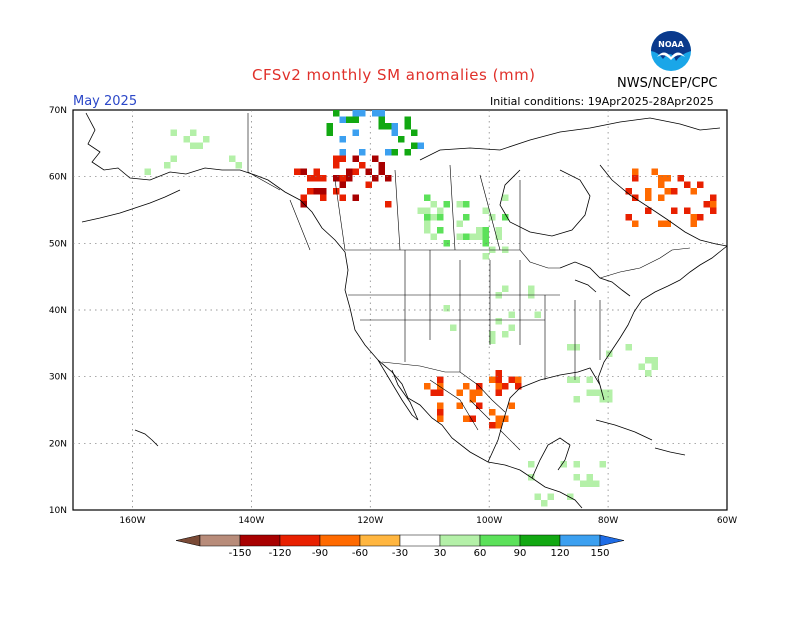 Image resolution: width=800 pixels, height=618 pixels. Describe the element at coordinates (561, 387) in the screenshot. I see `gulf-coast` at that location.